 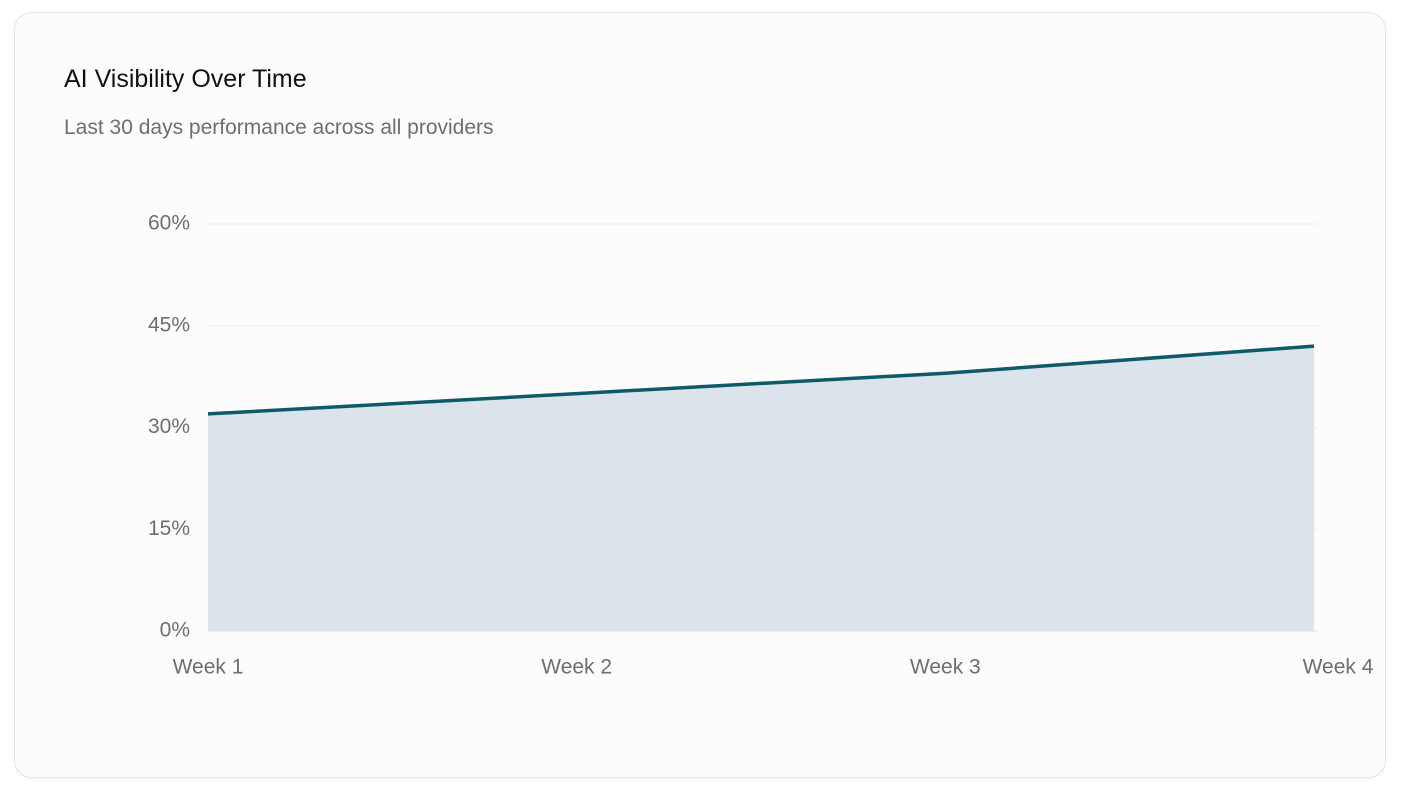 I want to click on y-tick-label: 30%, so click(x=169, y=426).